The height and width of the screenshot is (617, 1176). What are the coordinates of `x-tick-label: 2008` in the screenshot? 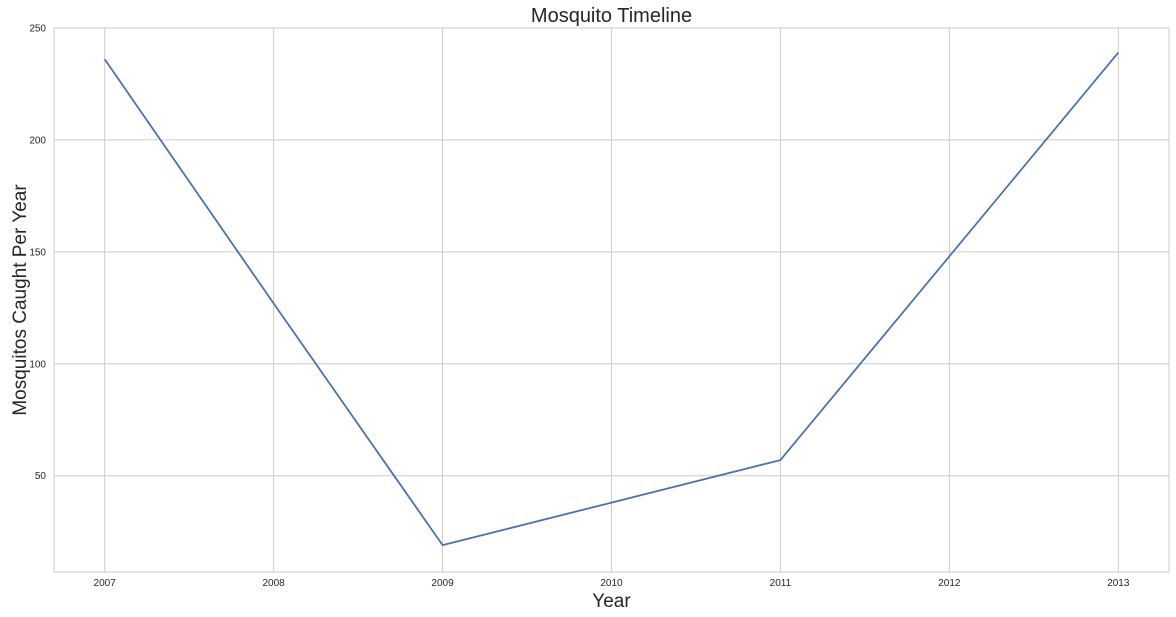 It's located at (273, 583).